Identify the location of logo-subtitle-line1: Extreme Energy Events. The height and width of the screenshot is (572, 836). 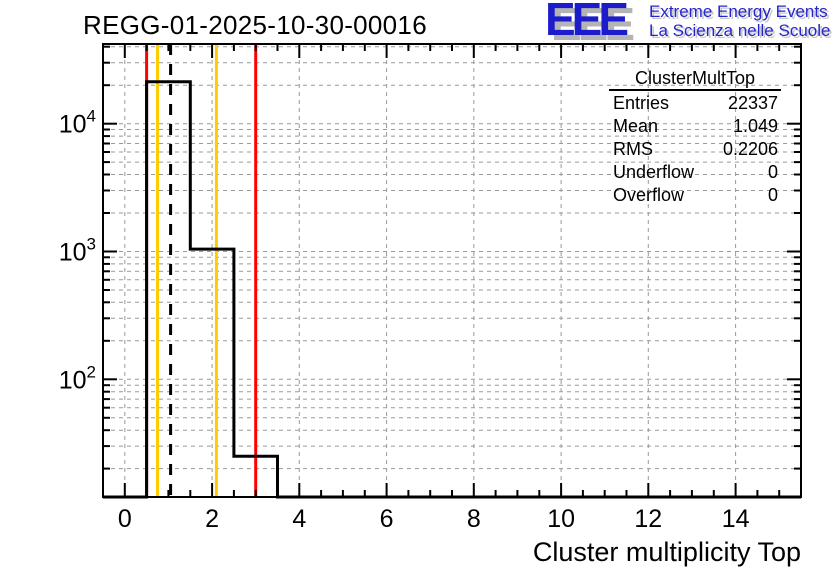
(738, 11).